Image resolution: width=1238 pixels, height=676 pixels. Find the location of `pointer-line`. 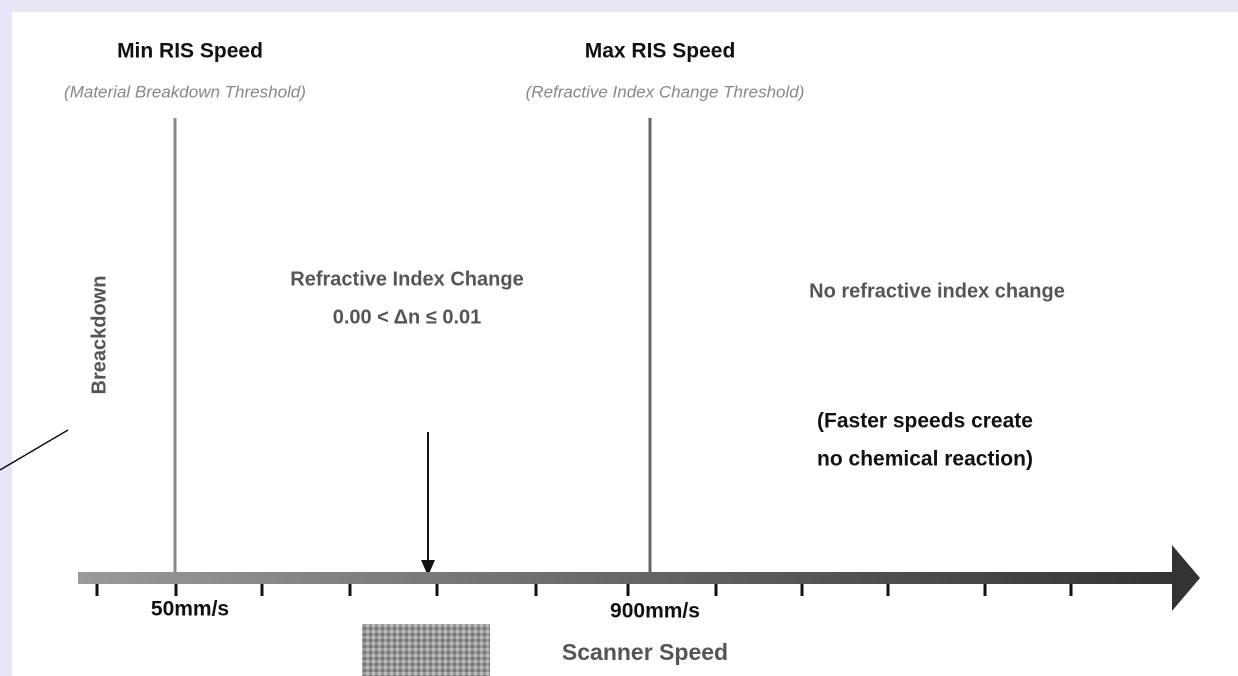

pointer-line is located at coordinates (34, 450).